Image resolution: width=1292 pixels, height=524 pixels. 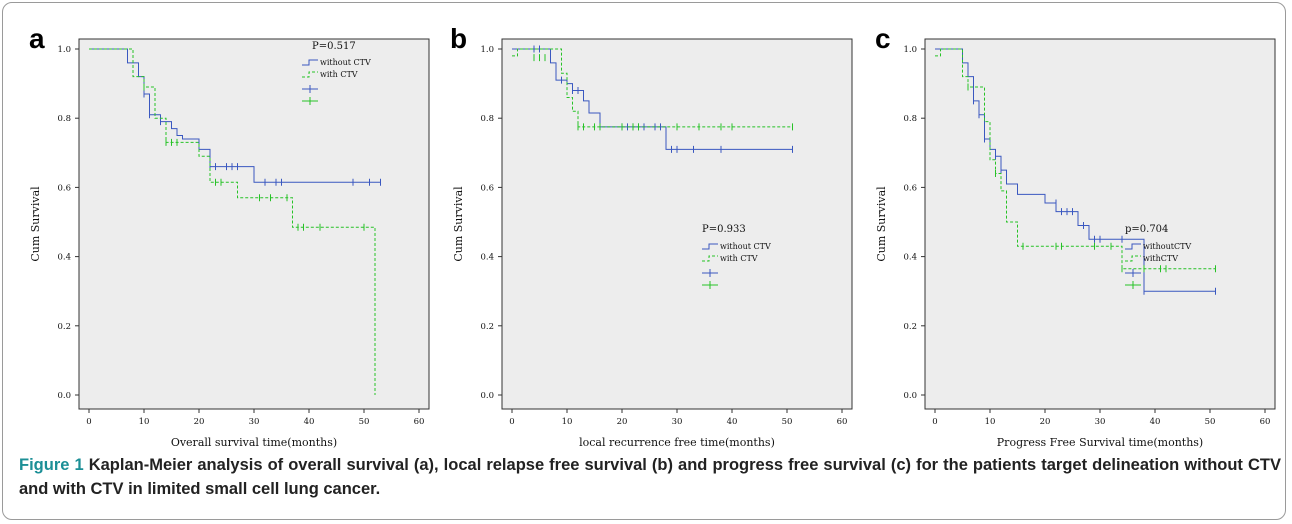 I want to click on x-axis-label: Overall survival time(months), so click(x=254, y=442).